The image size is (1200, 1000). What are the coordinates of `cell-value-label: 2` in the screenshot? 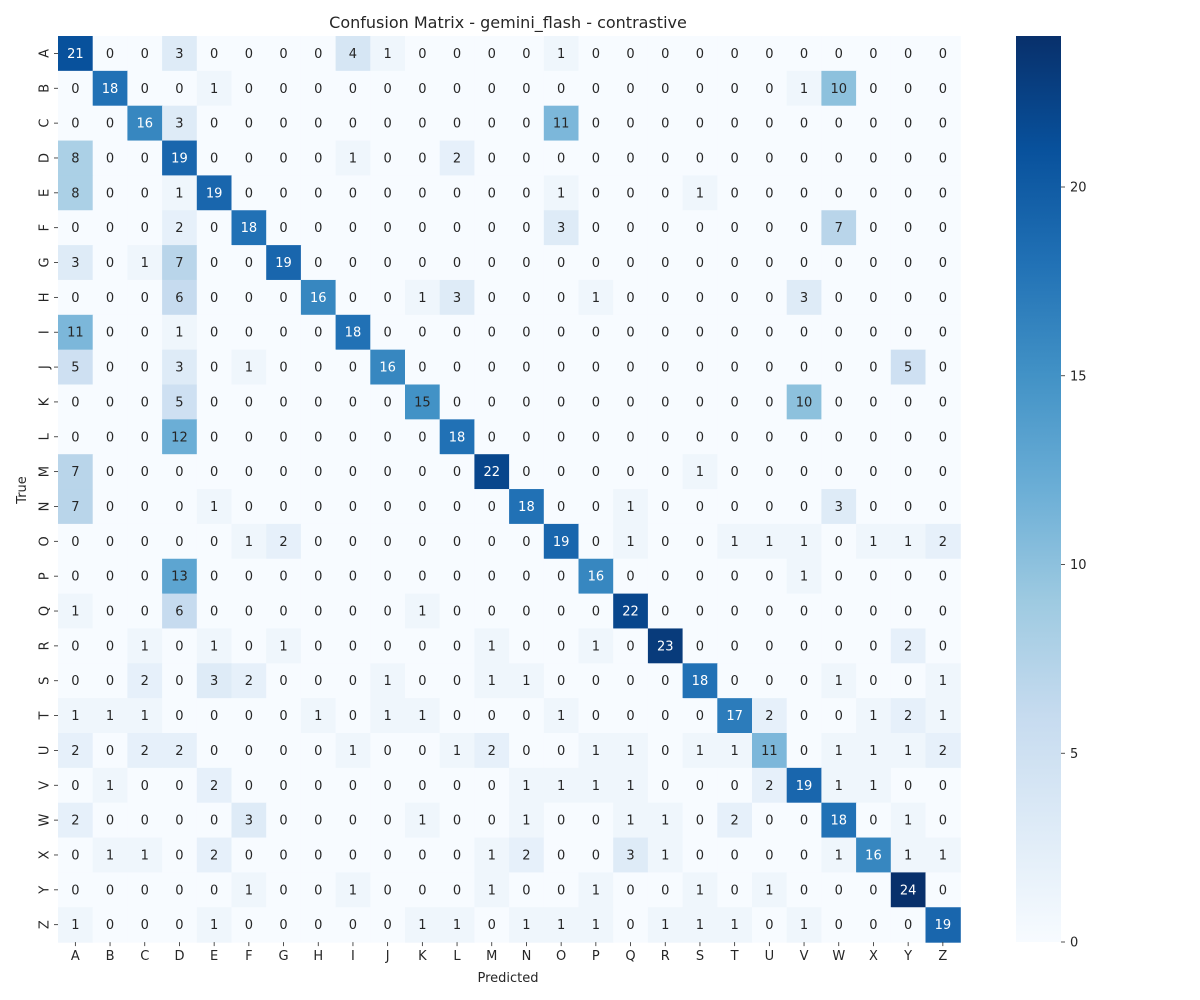 It's located at (179, 228).